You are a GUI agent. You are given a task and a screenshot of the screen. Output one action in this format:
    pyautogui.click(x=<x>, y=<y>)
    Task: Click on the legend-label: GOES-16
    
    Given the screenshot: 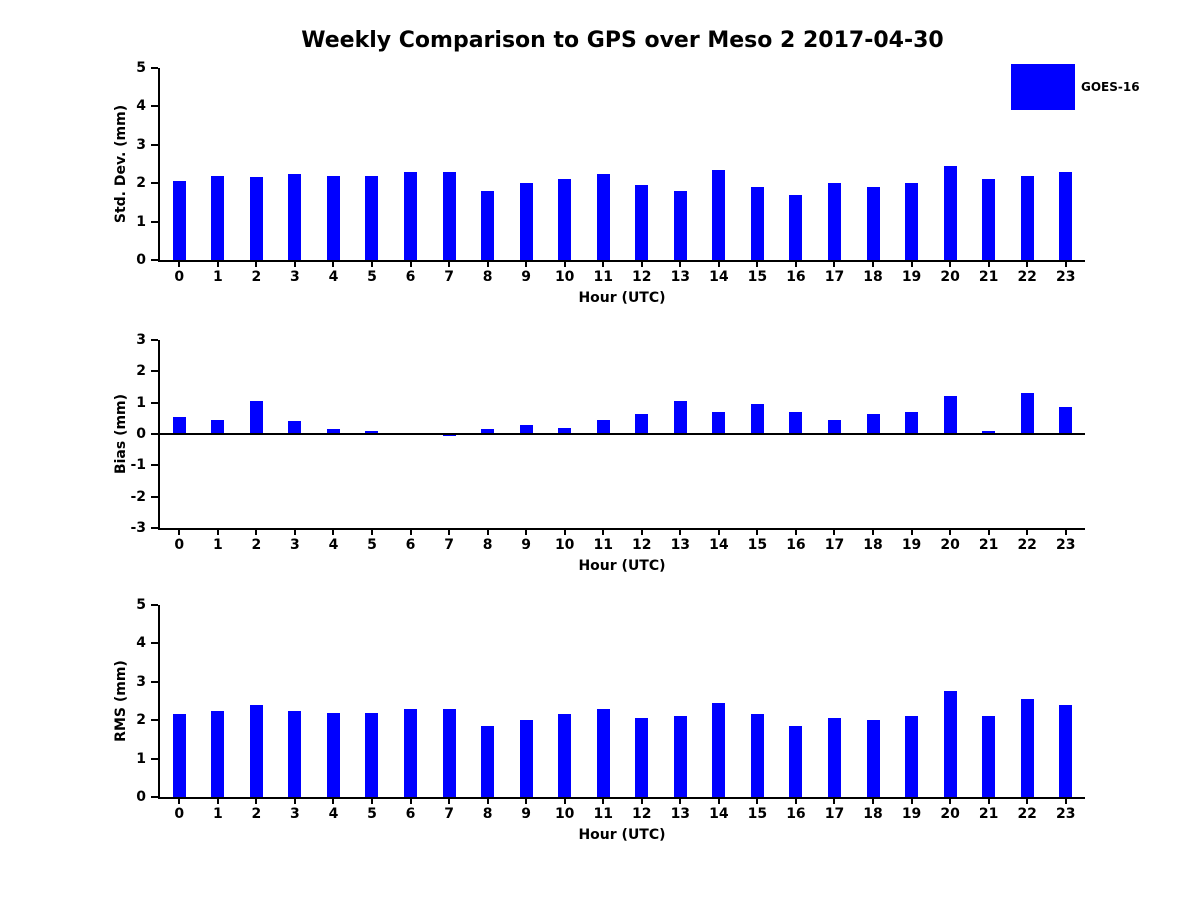 What is the action you would take?
    pyautogui.click(x=1110, y=87)
    